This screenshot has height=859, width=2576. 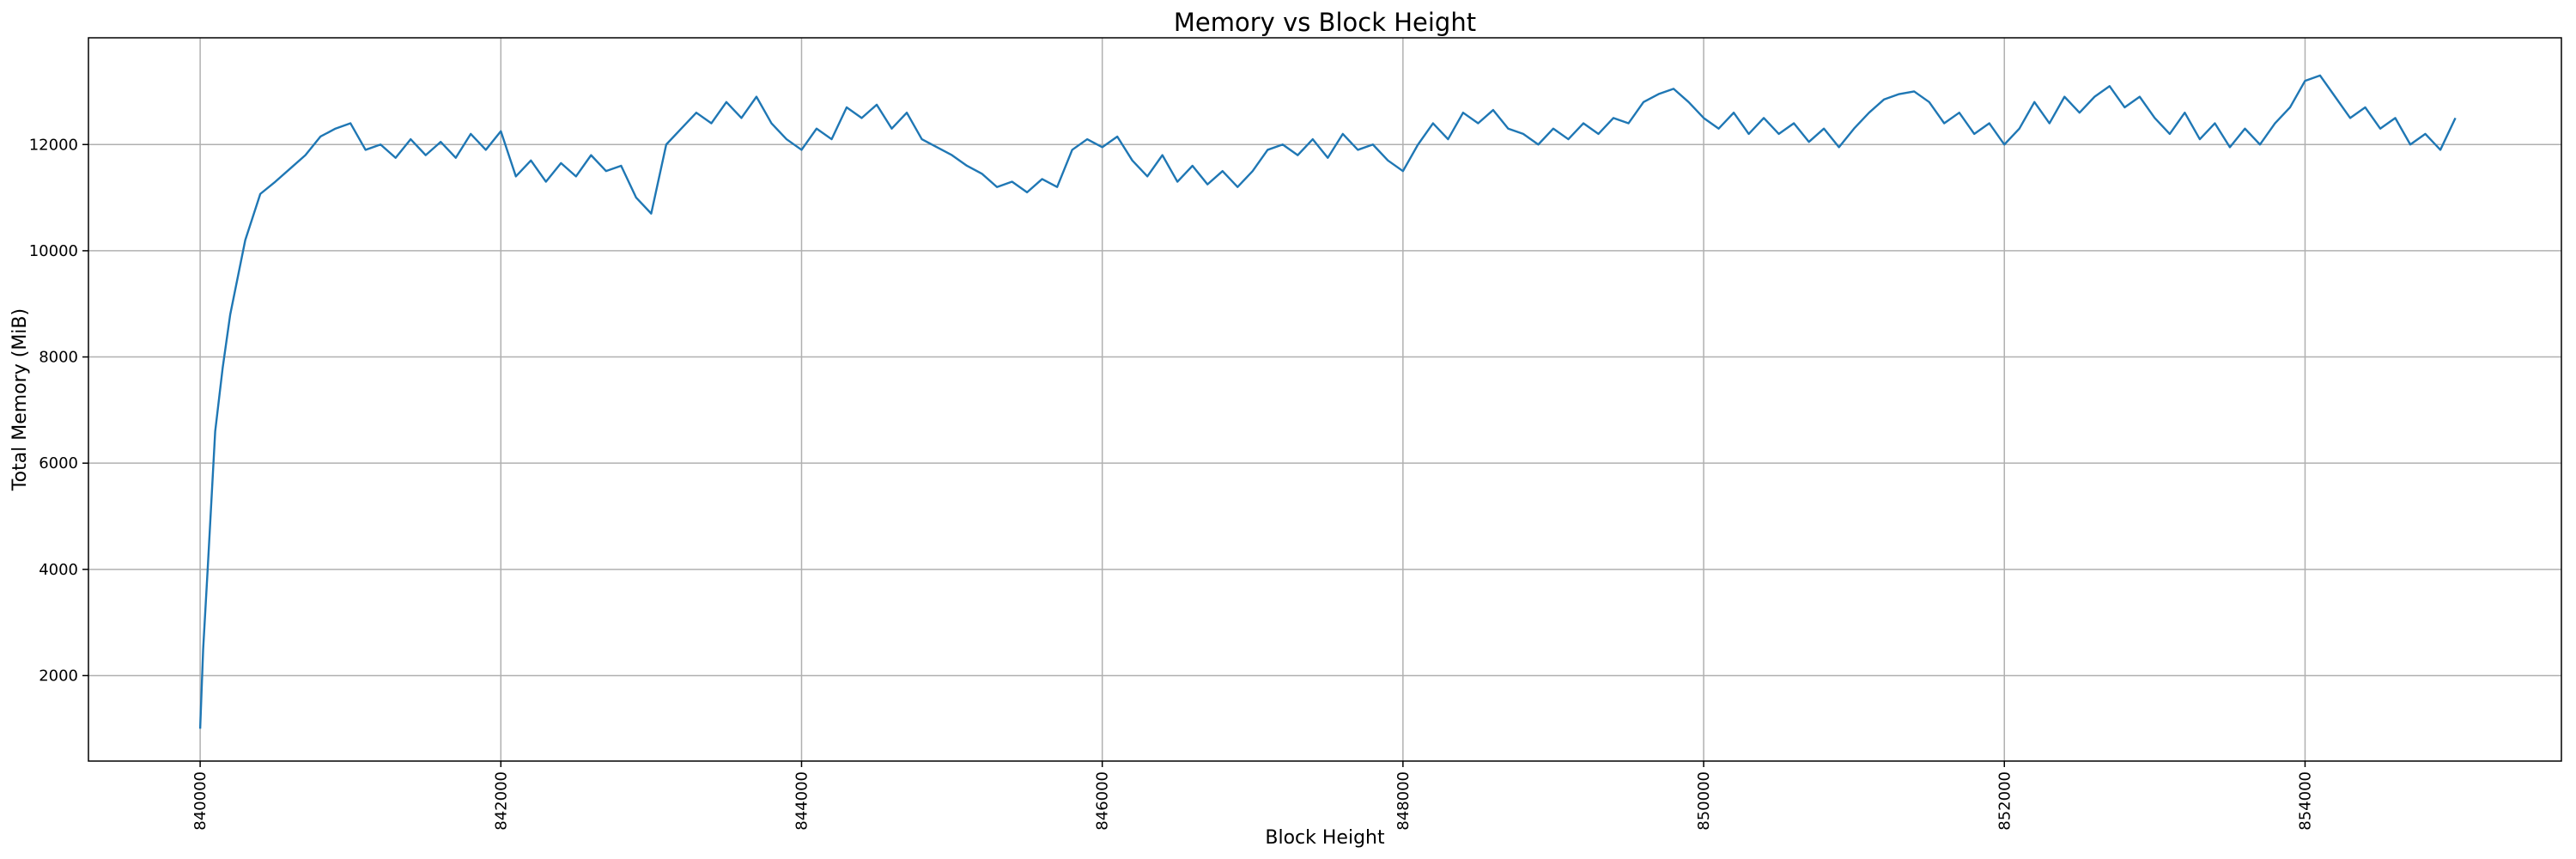 What do you see at coordinates (2005, 801) in the screenshot?
I see `x-tick-label: 852000` at bounding box center [2005, 801].